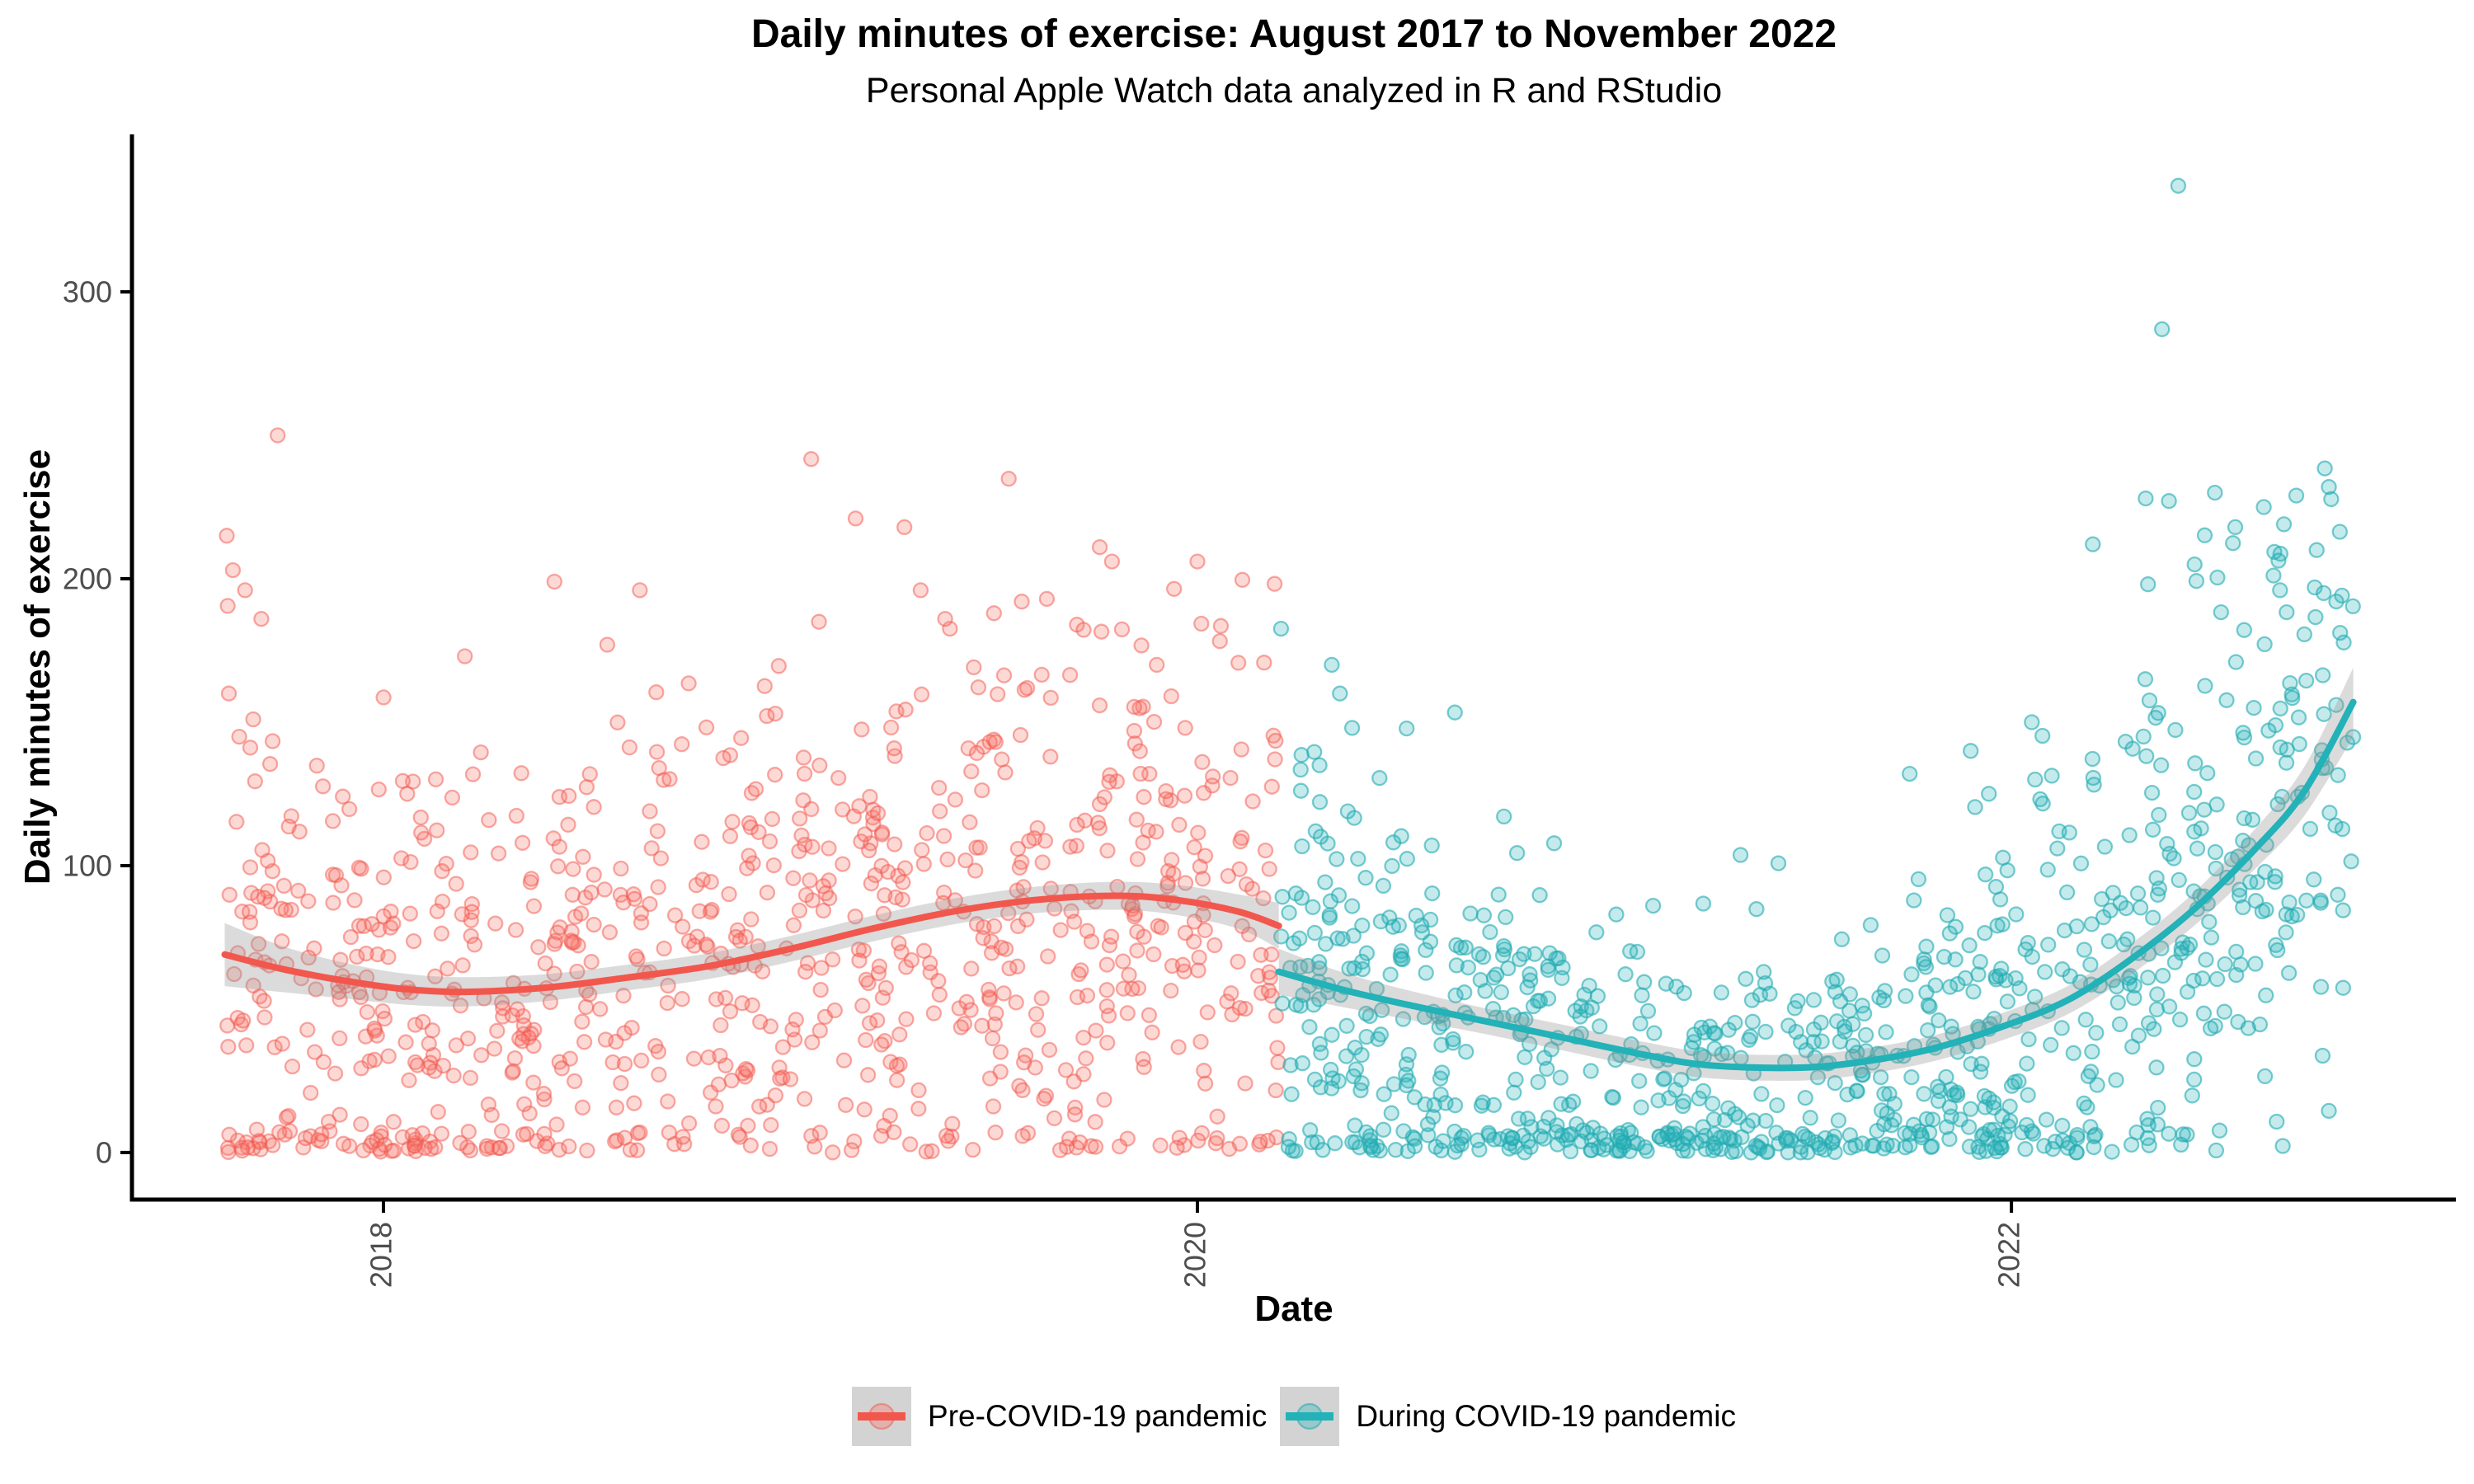 The image size is (2474, 1484). I want to click on x-tick-label: 2018, so click(381, 1255).